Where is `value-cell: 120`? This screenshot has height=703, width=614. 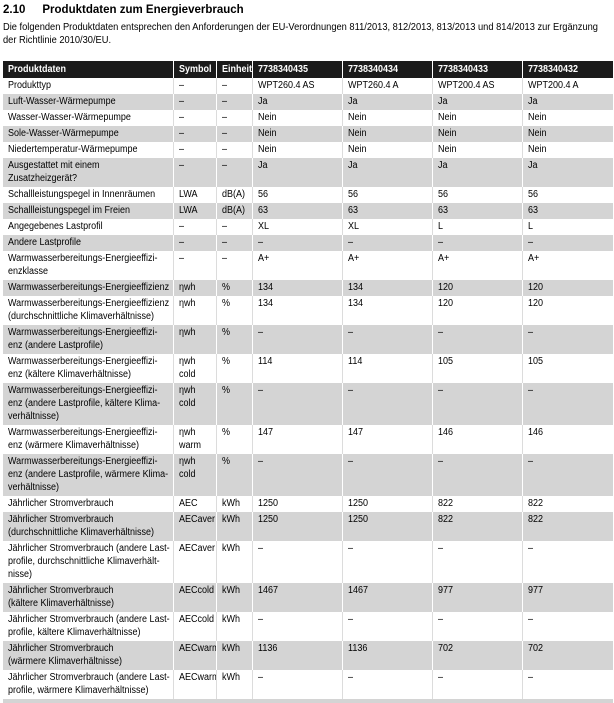 value-cell: 120 is located at coordinates (567, 310).